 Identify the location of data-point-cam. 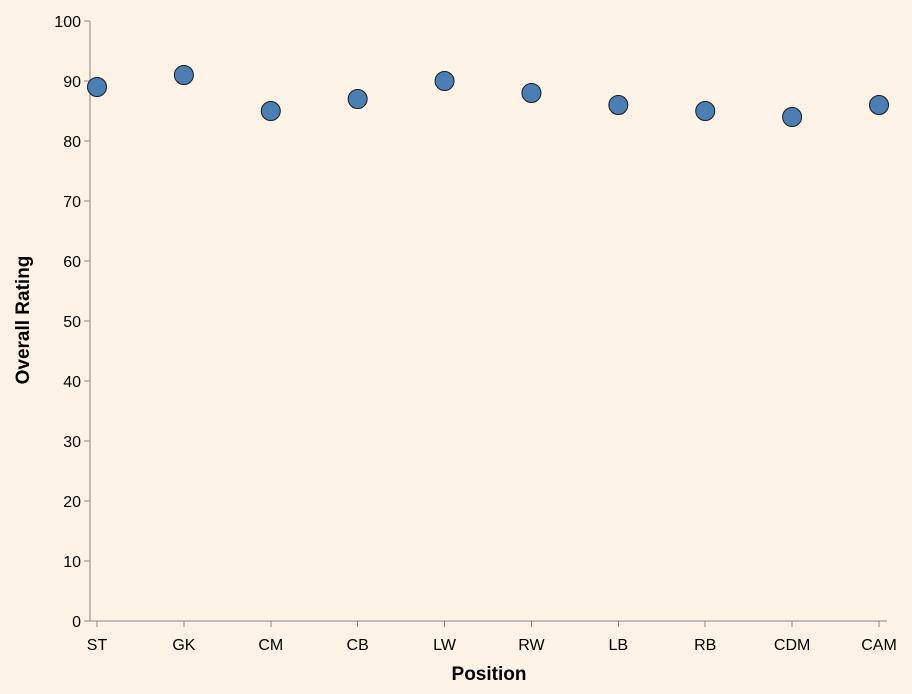
(879, 105).